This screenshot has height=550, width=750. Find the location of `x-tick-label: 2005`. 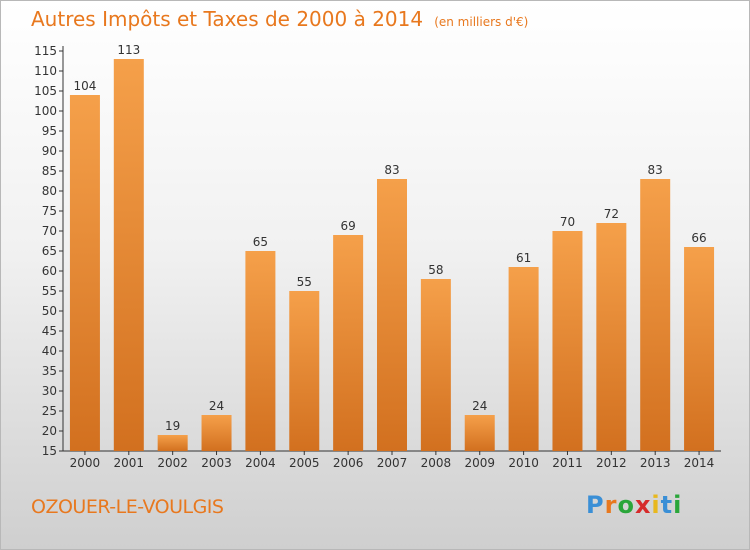

x-tick-label: 2005 is located at coordinates (304, 463).